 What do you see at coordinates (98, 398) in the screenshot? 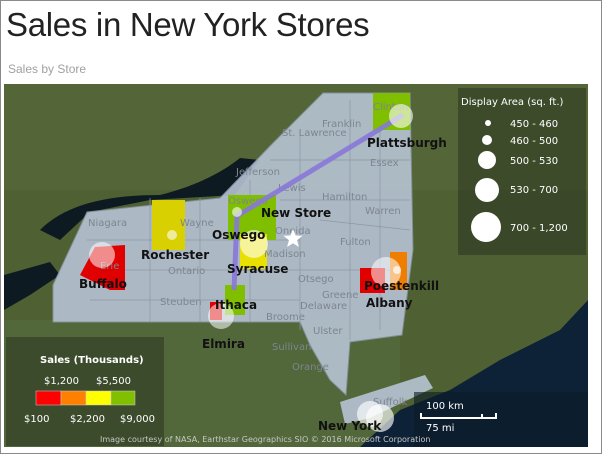
I see `color-swatch-yellow` at bounding box center [98, 398].